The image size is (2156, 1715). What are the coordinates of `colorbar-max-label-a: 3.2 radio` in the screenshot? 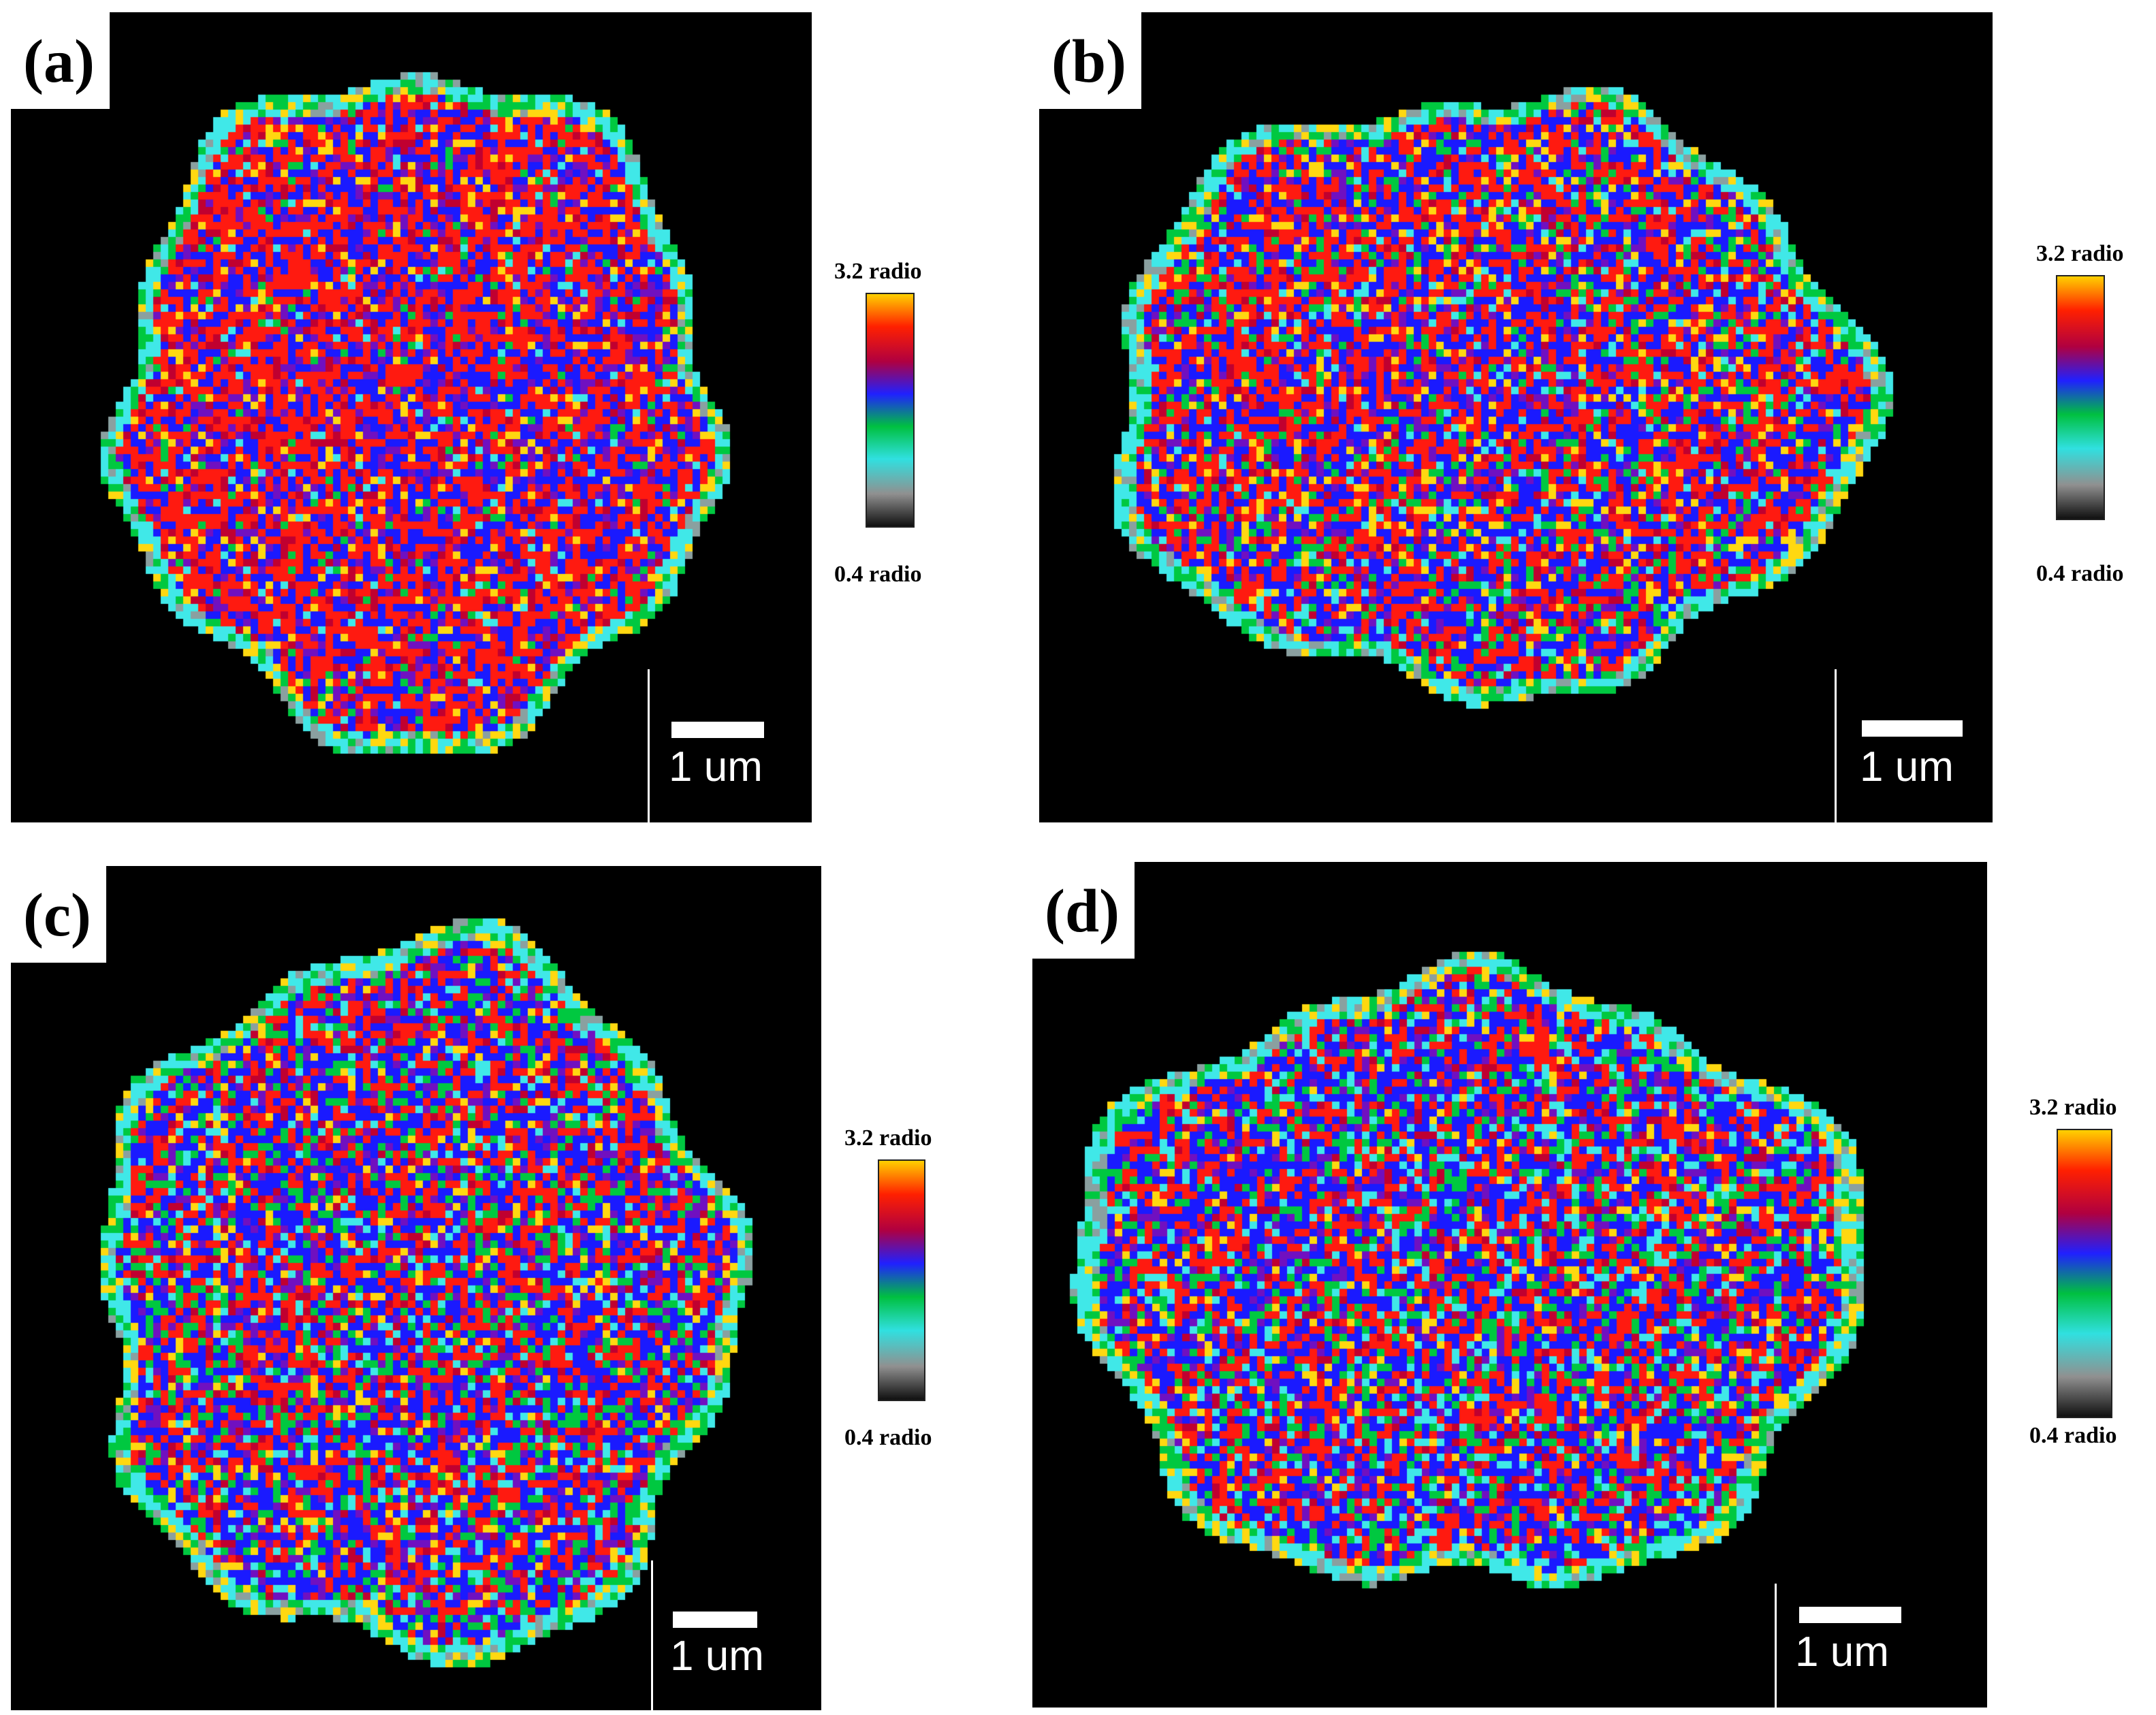 It's located at (878, 272).